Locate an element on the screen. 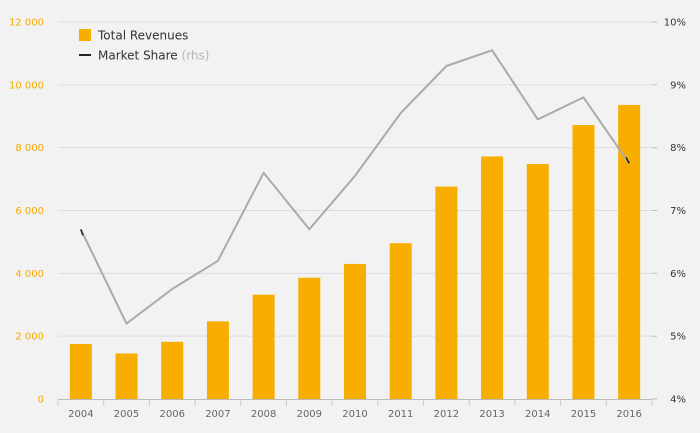  x-tick-label-2005: 2005 is located at coordinates (126, 414).